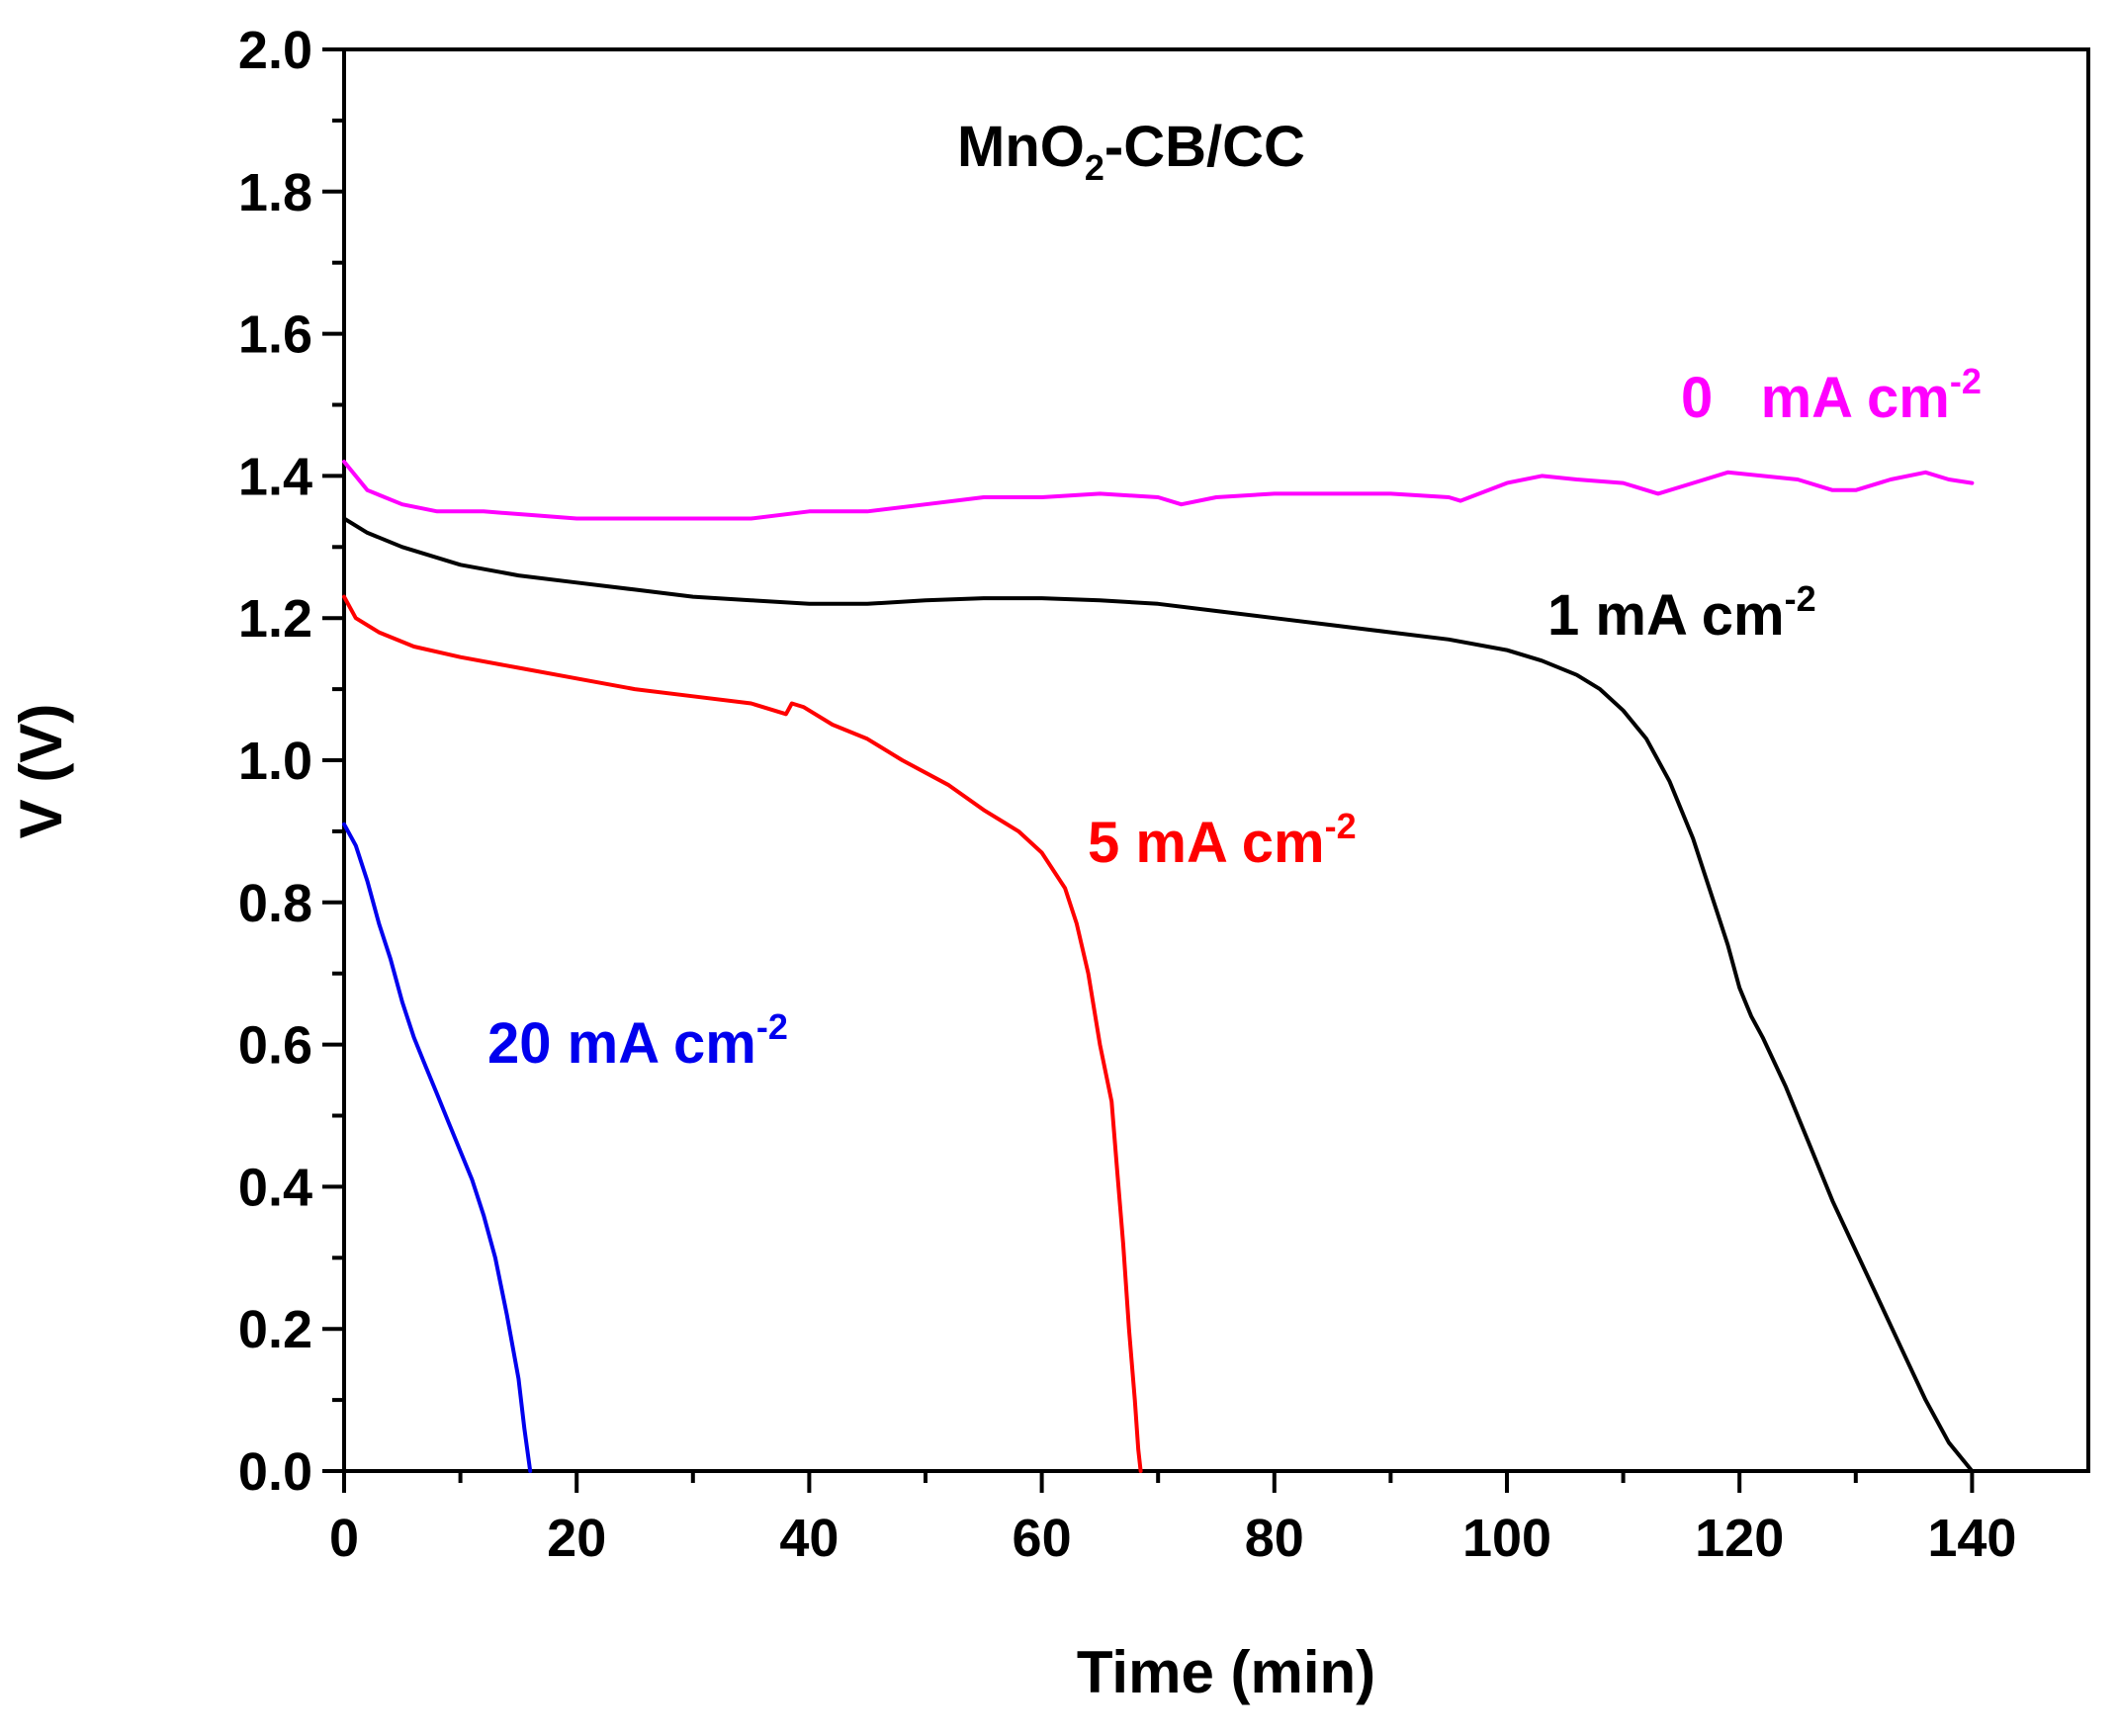 The image size is (2118, 1736). I want to click on x-tick-label: 60, so click(1042, 1538).